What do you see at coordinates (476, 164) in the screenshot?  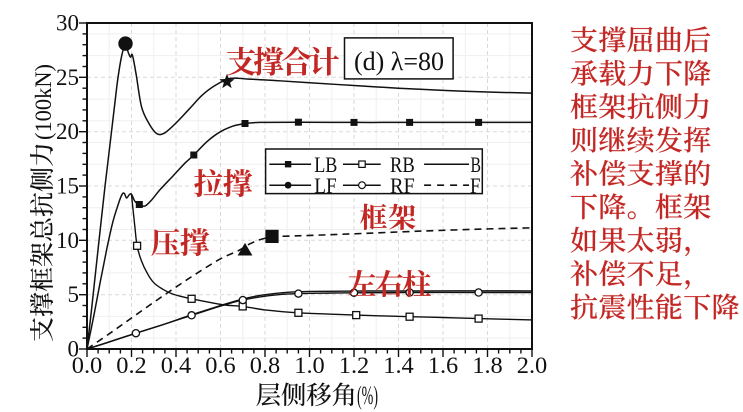 I see `svg-text: B` at bounding box center [476, 164].